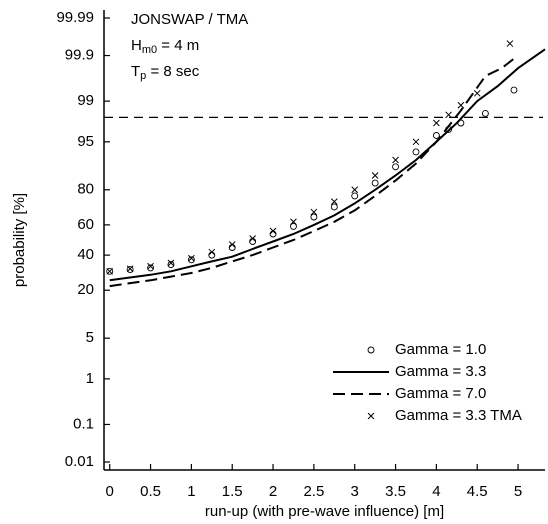  Describe the element at coordinates (324, 511) in the screenshot. I see `x-axis-label: run-up (with pre-wave influence) [m]` at that location.